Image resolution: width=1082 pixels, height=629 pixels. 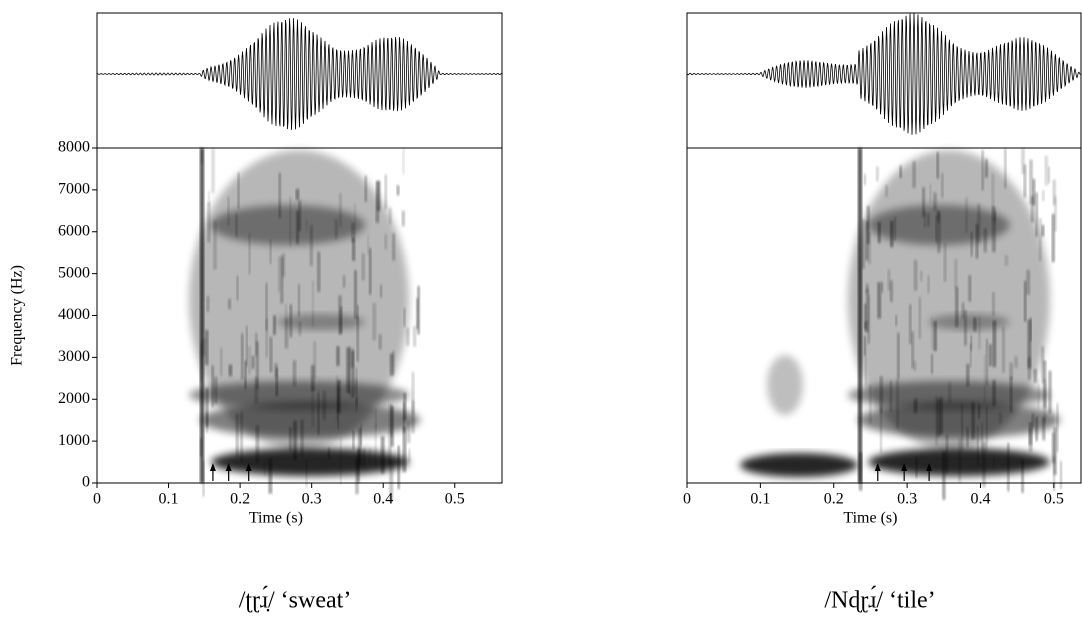 What do you see at coordinates (169, 499) in the screenshot?
I see `x-tick-label: 0.1` at bounding box center [169, 499].